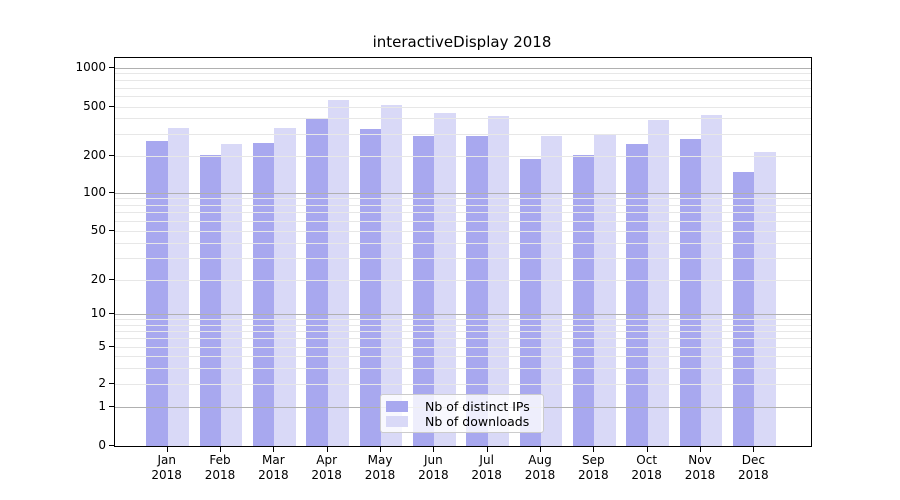 This screenshot has height=500, width=900. Describe the element at coordinates (94, 154) in the screenshot. I see `y-tick-label: 200` at that location.